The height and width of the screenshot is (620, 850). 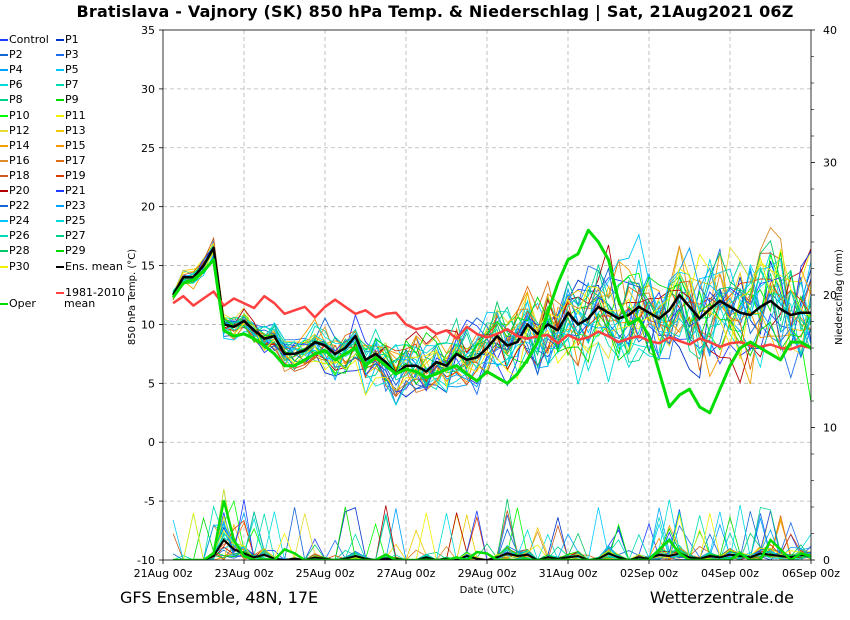 I want to click on legend-label: Control, so click(x=29, y=39).